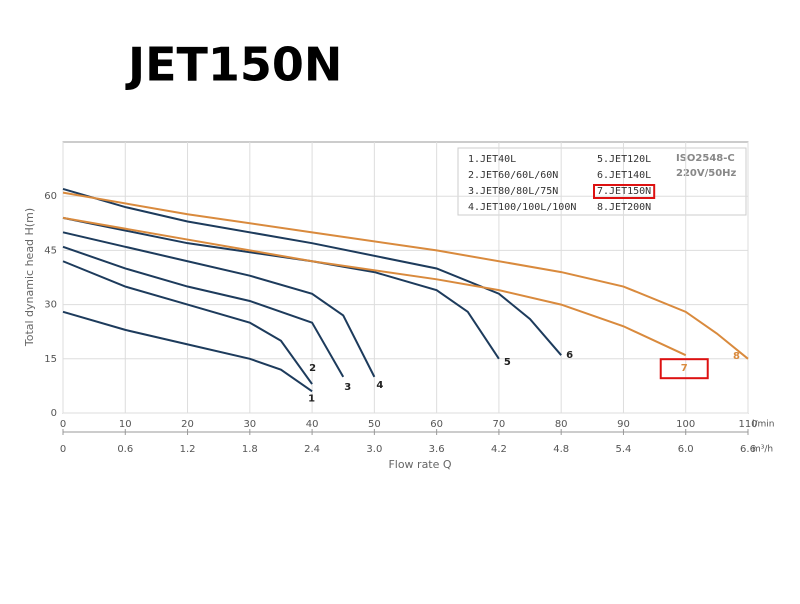 The height and width of the screenshot is (604, 800). I want to click on curve-label: 5, so click(507, 362).